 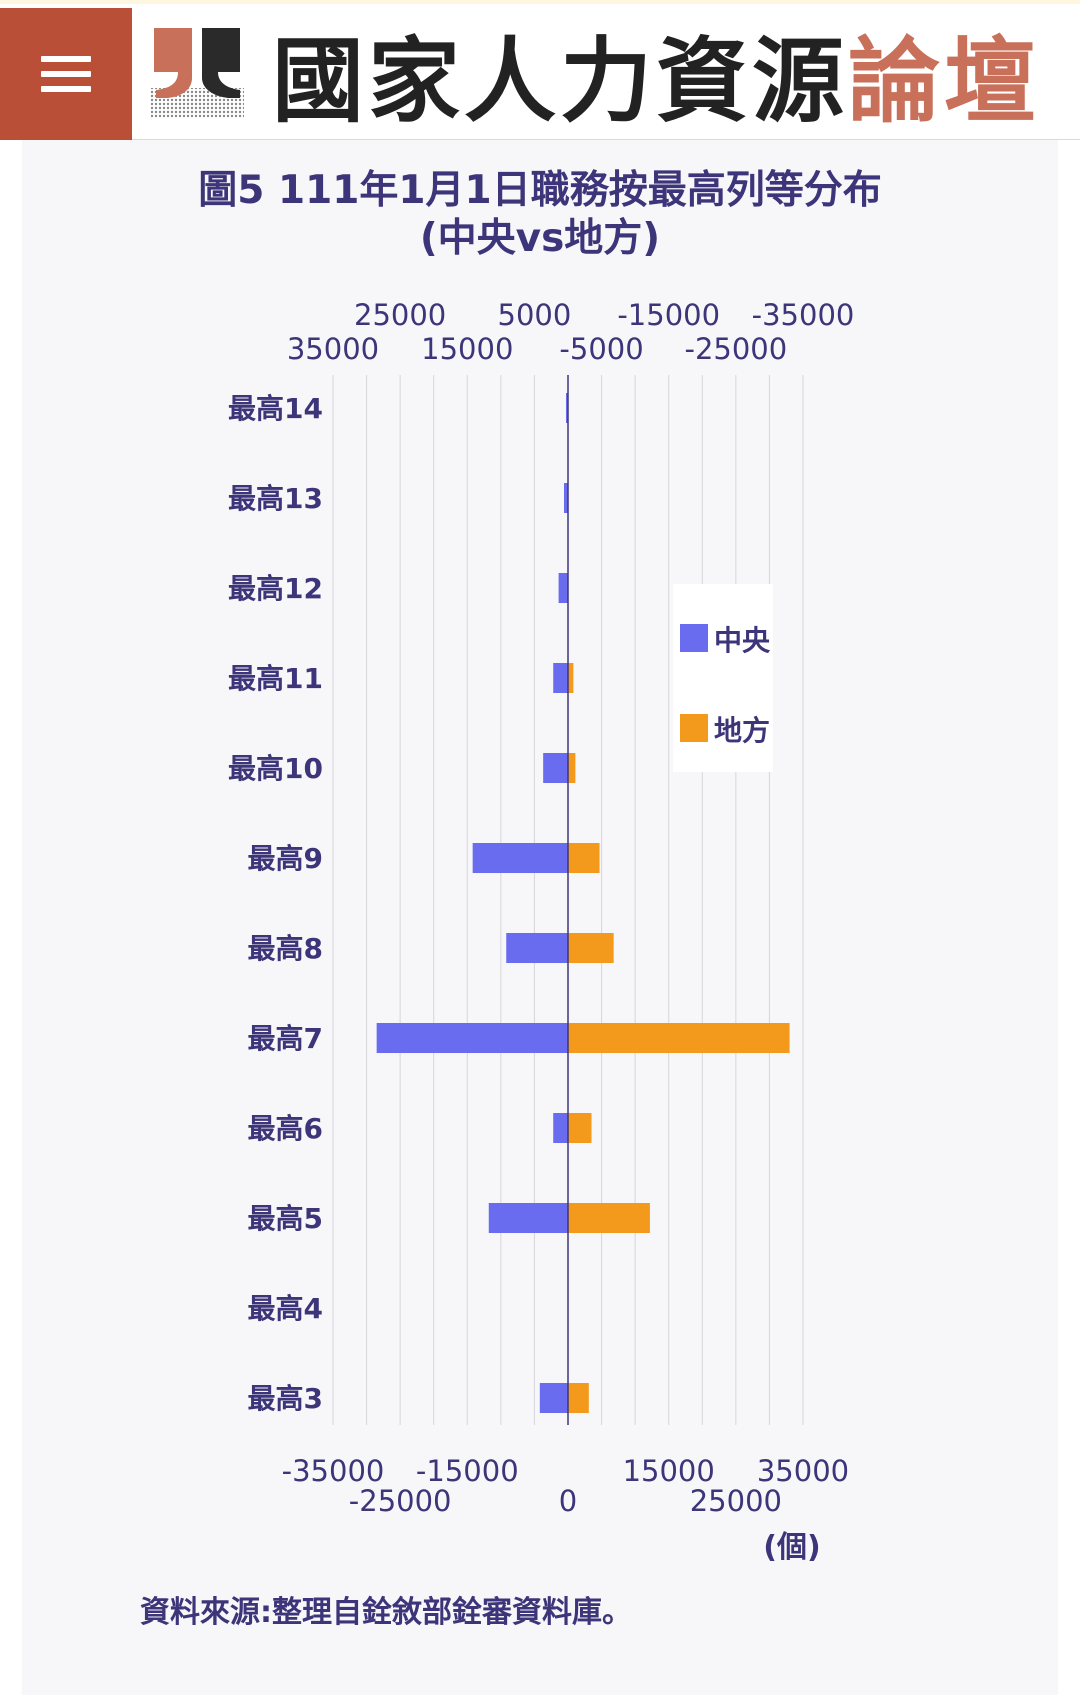 What do you see at coordinates (285, 948) in the screenshot?
I see `category-label: 最高8` at bounding box center [285, 948].